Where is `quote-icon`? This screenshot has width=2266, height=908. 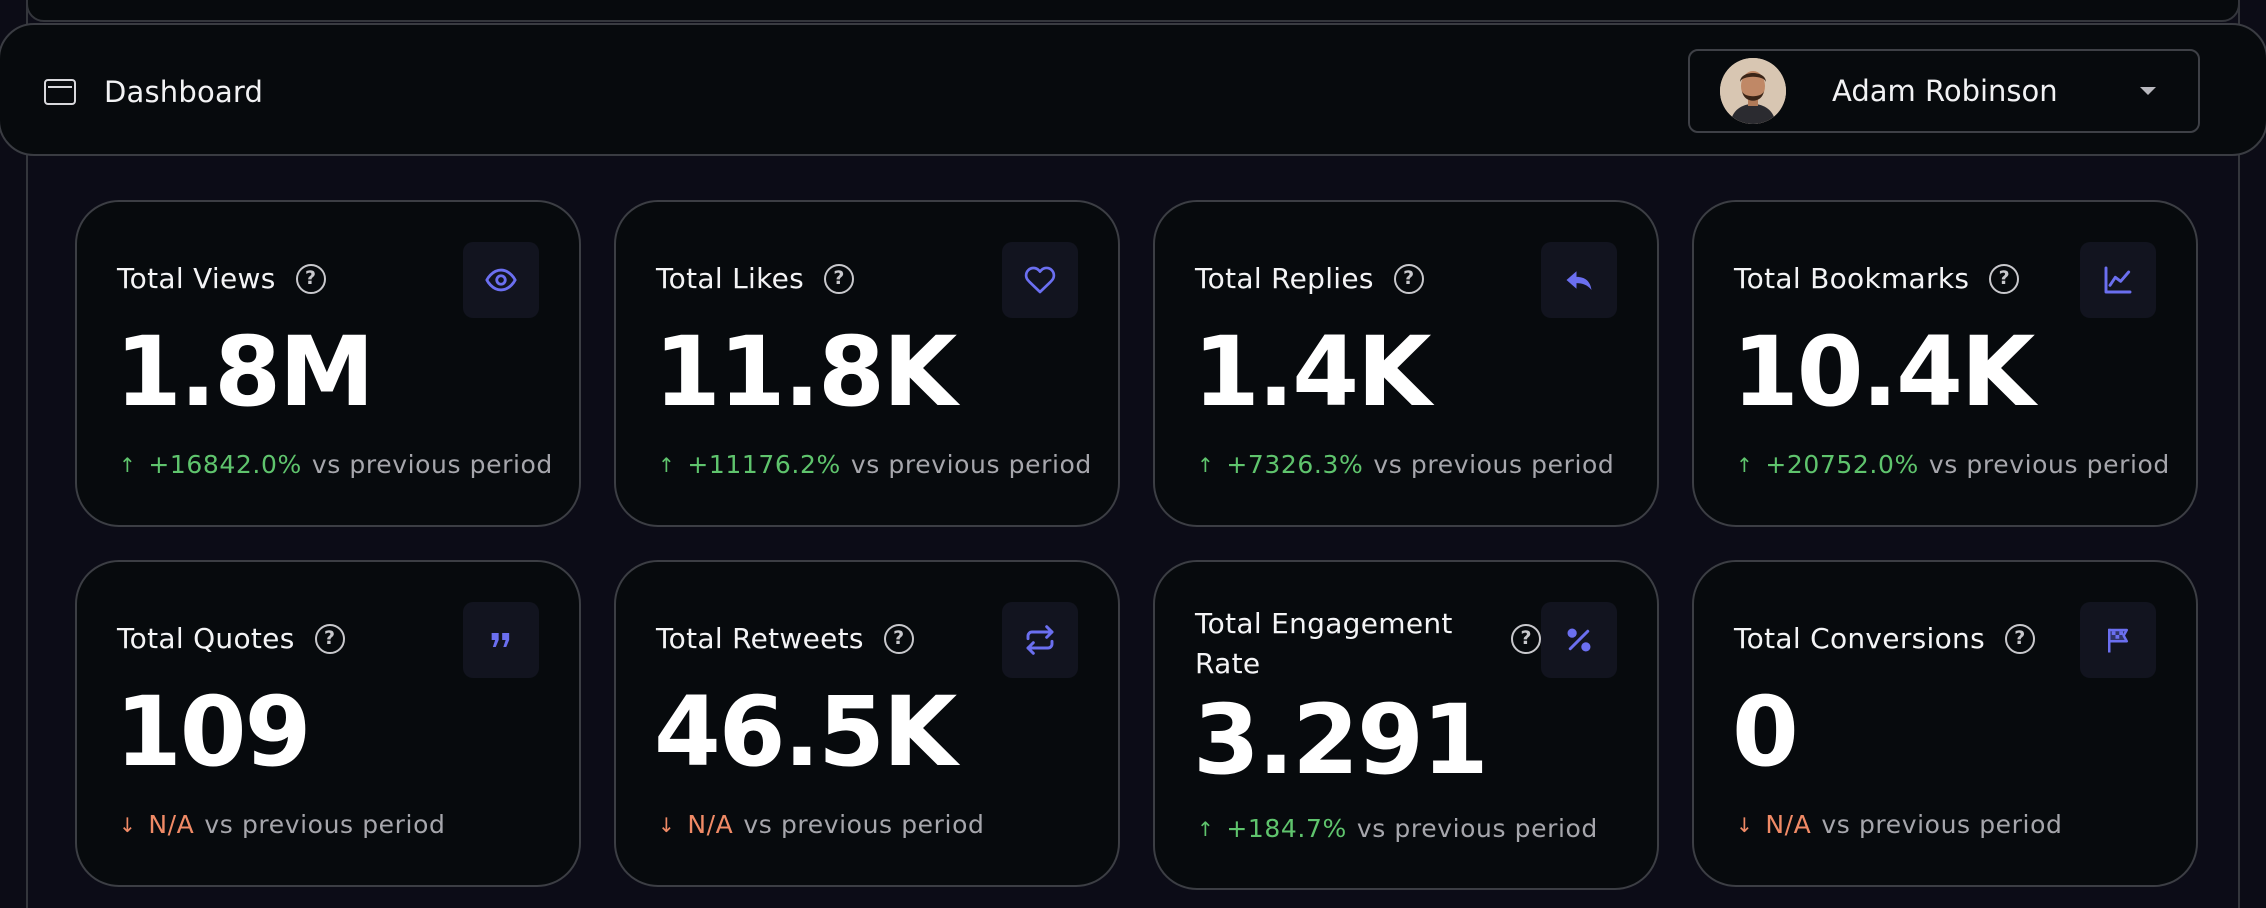
quote-icon is located at coordinates (501, 640).